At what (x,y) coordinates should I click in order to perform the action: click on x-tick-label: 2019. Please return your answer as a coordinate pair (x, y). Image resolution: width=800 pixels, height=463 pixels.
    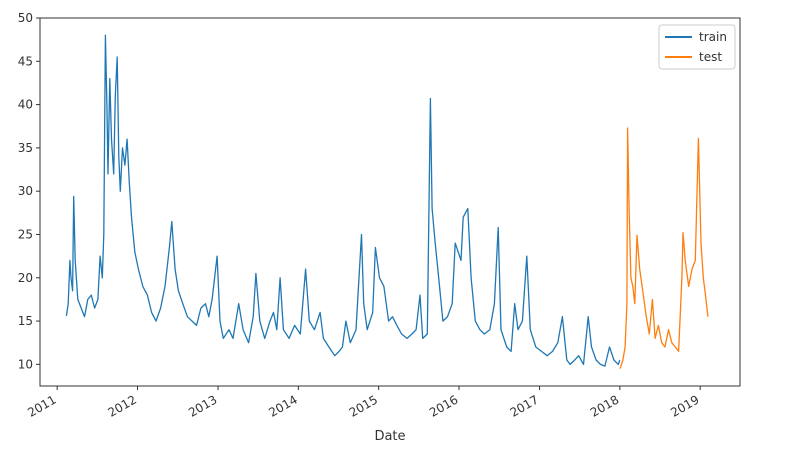
    Looking at the image, I should click on (684, 405).